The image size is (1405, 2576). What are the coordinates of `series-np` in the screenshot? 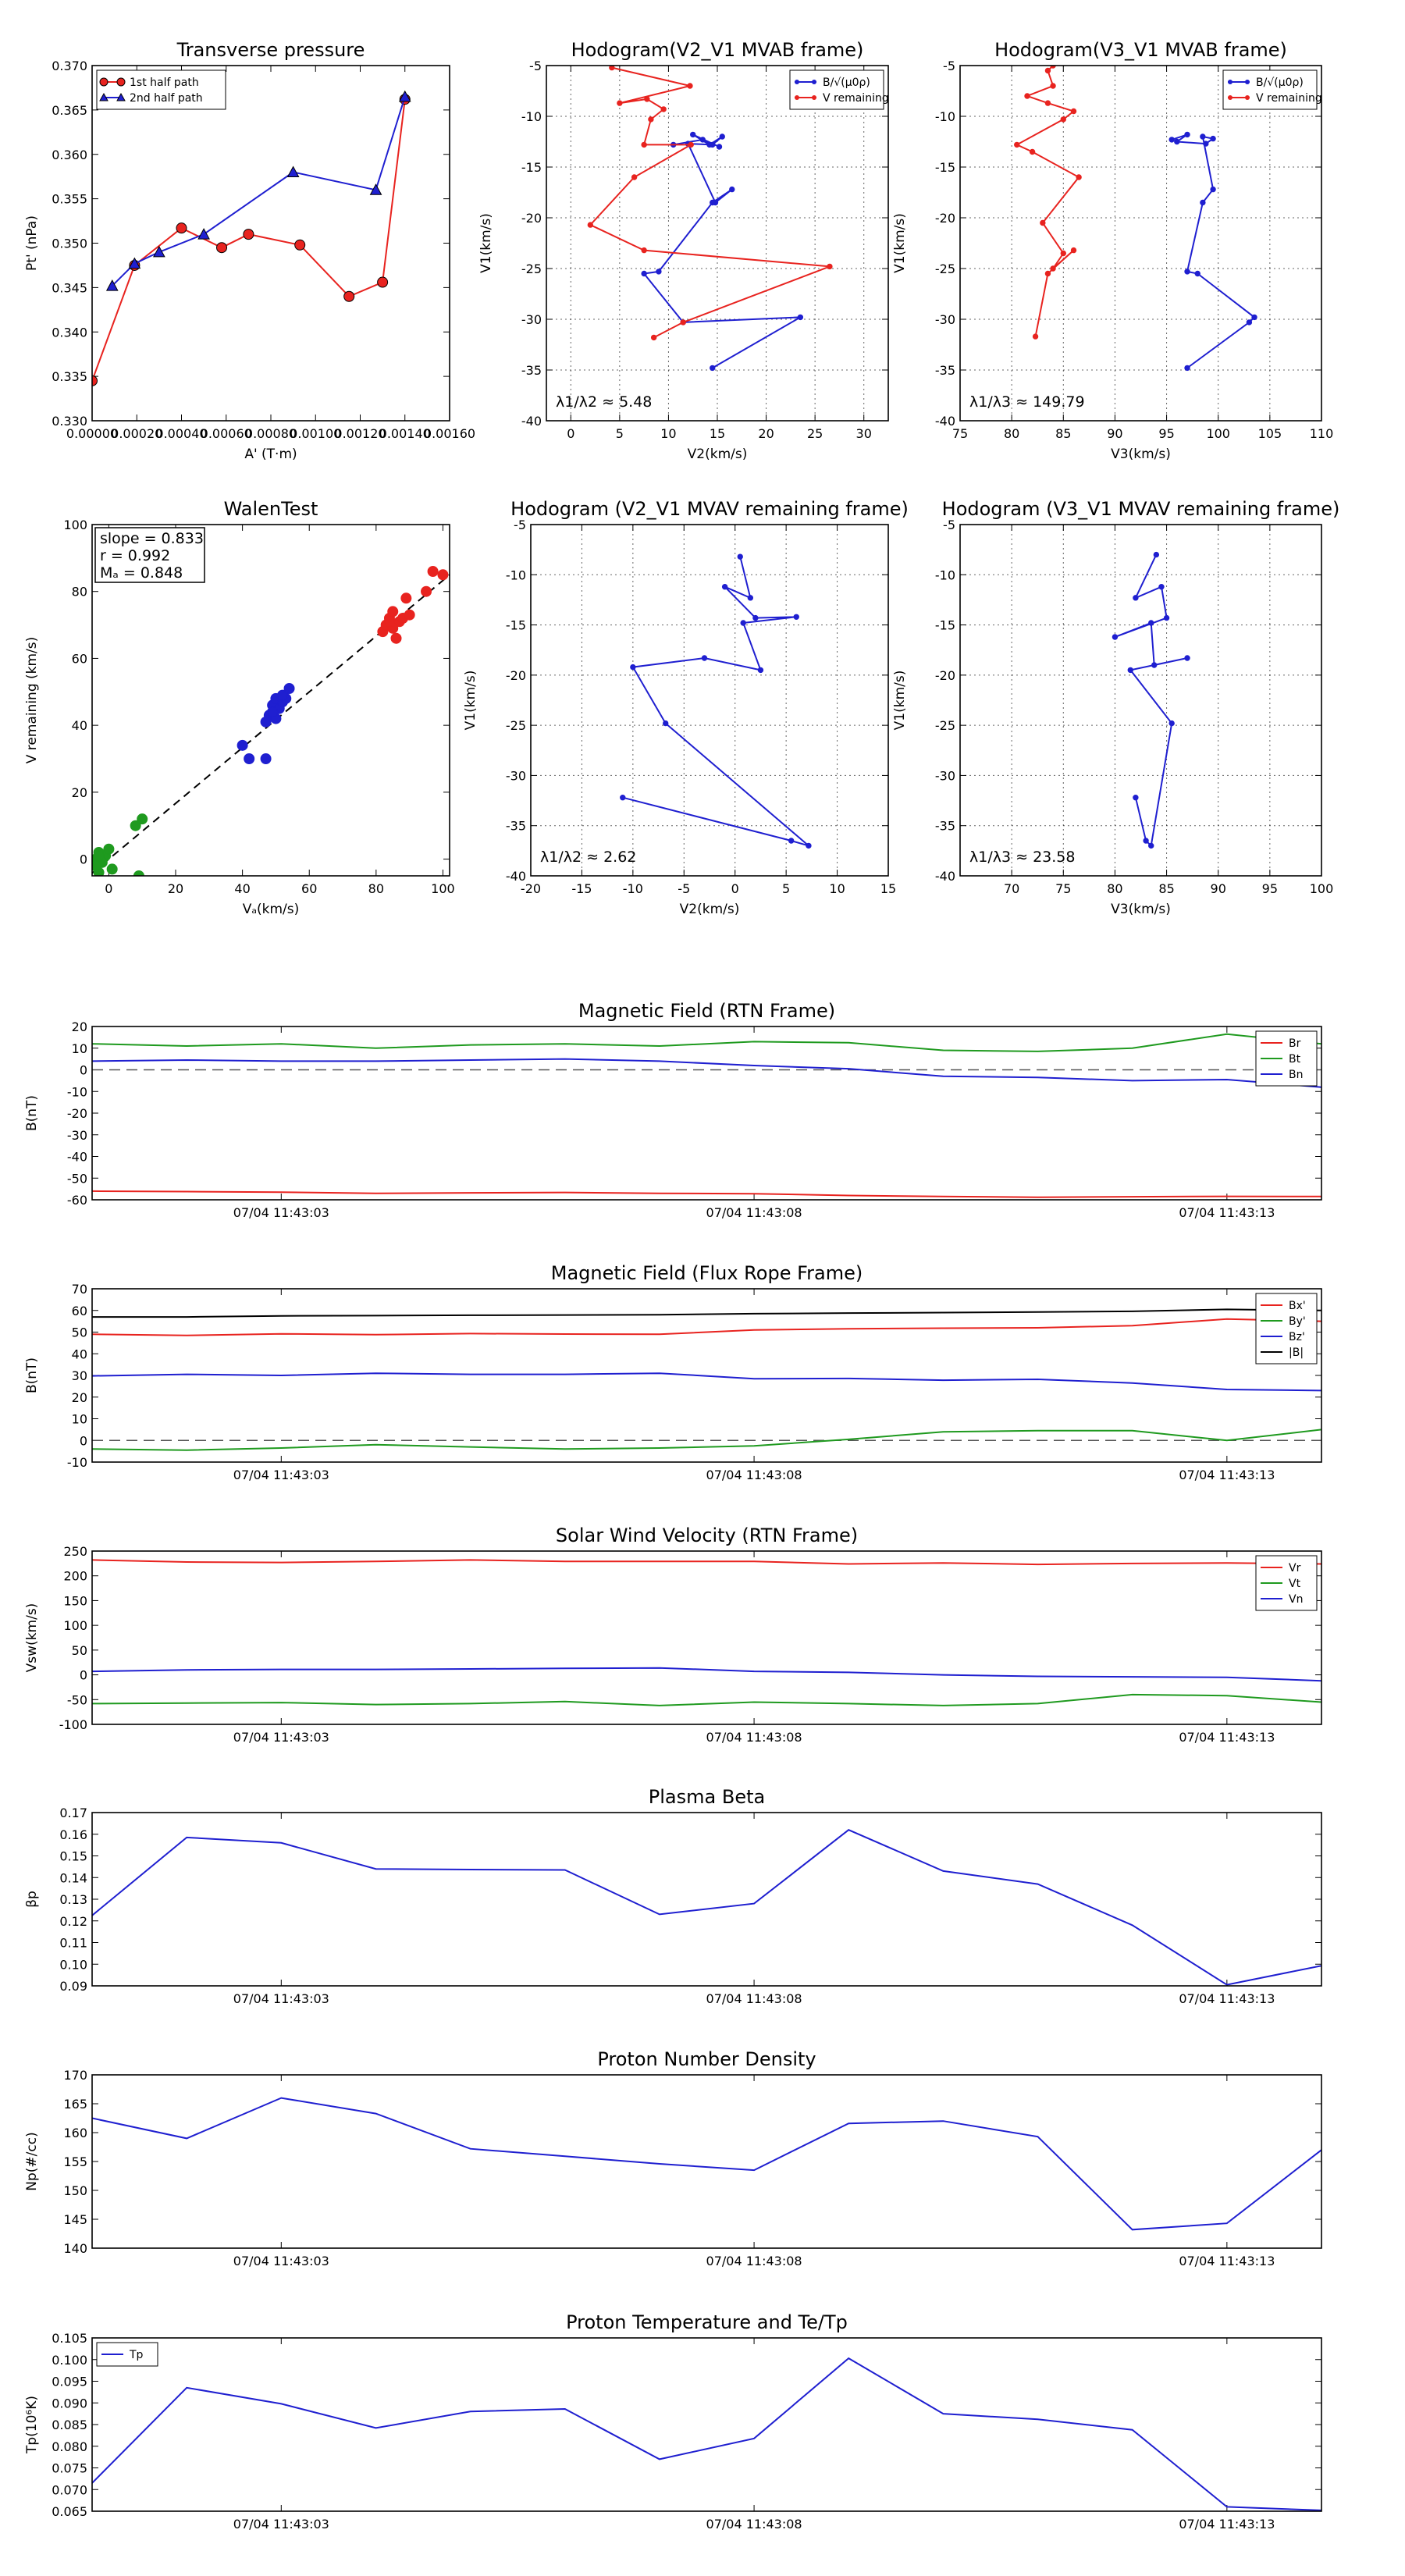 It's located at (707, 2164).